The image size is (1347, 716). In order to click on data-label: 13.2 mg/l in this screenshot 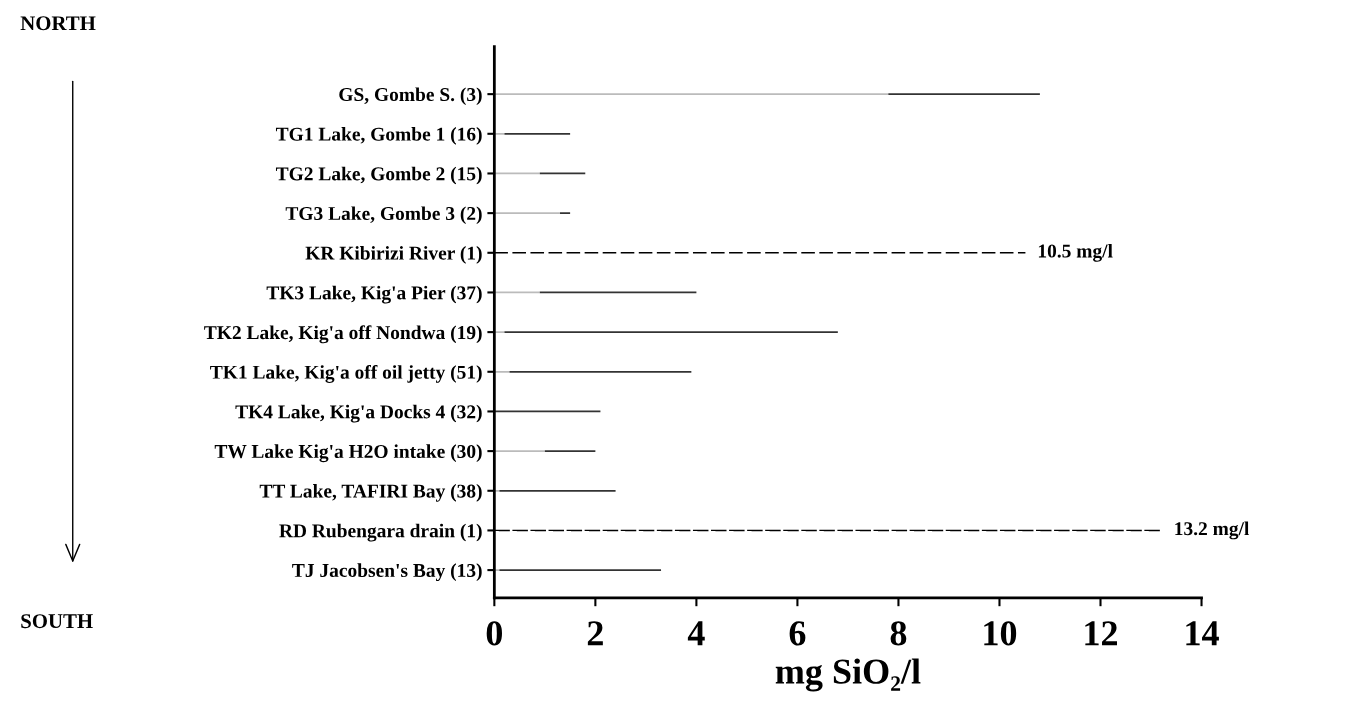, I will do `click(1212, 530)`.